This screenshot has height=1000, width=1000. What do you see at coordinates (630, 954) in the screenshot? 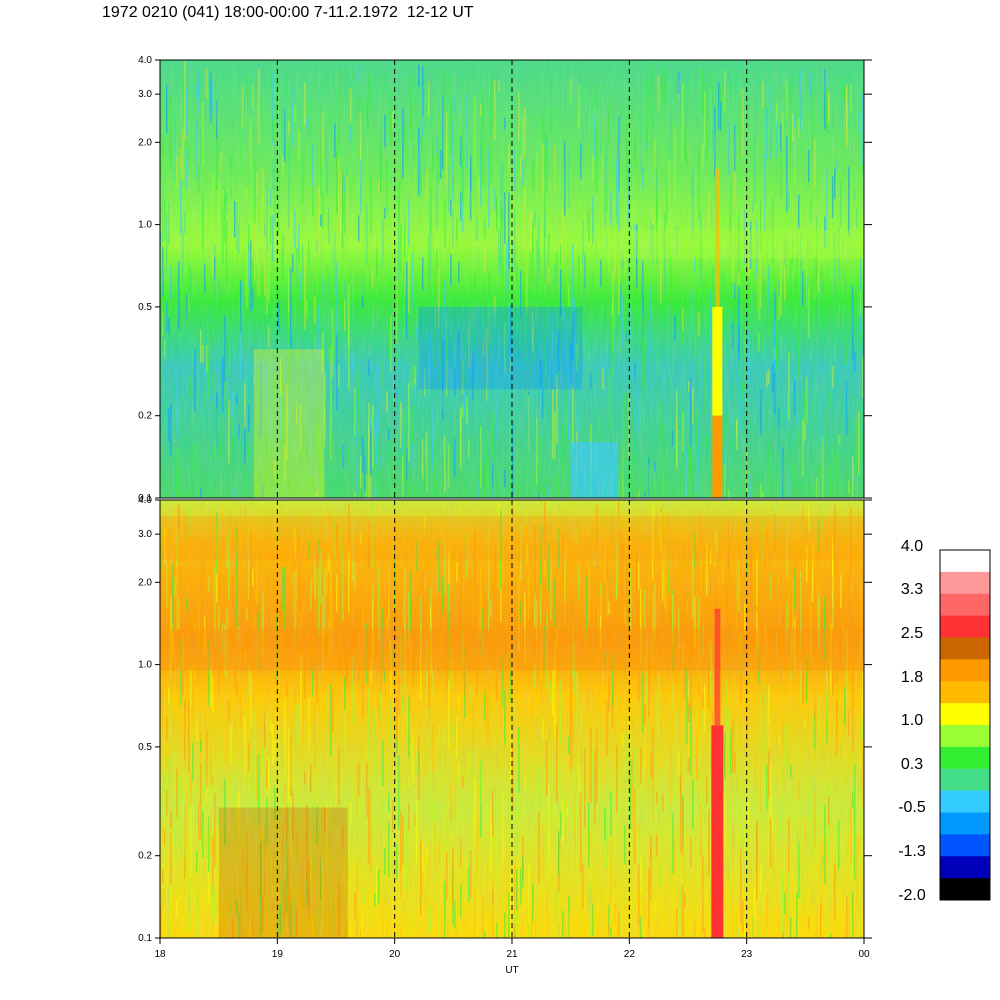
I see `x-tick-label: 22` at bounding box center [630, 954].